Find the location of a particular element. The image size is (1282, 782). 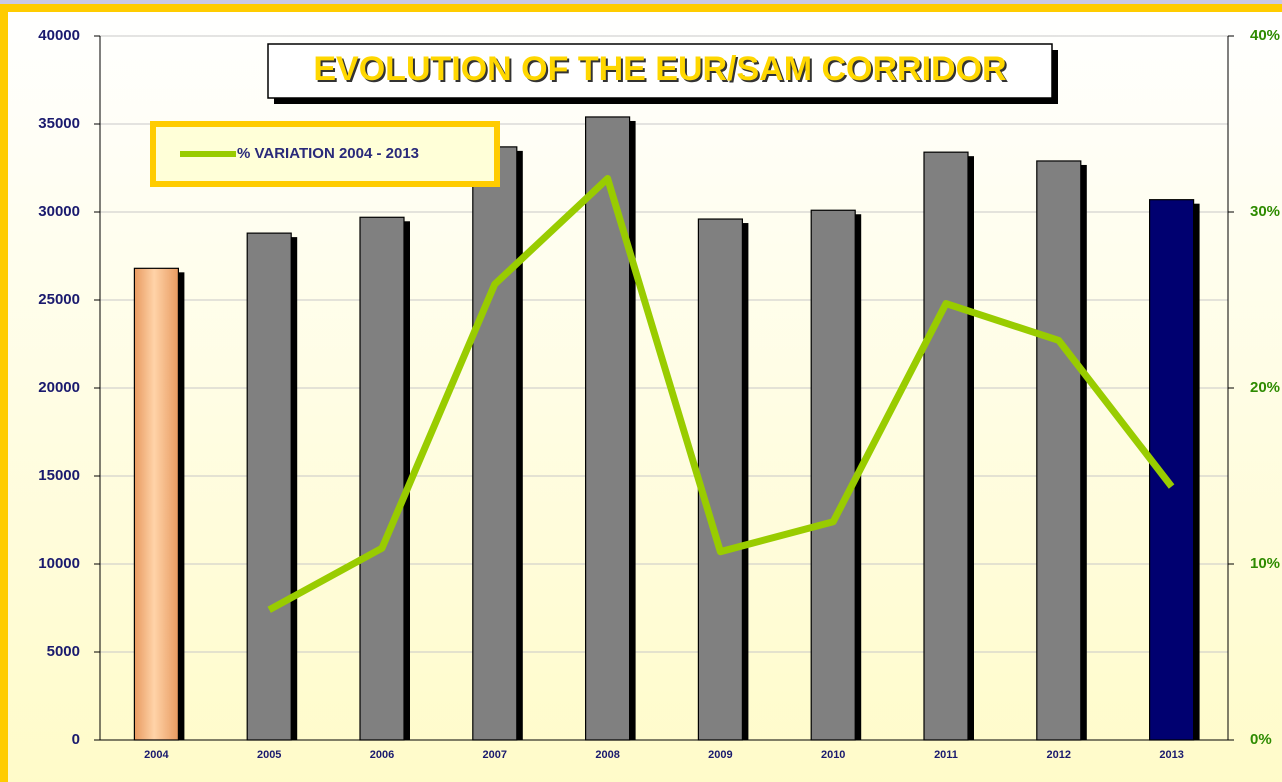

y-tick-label: 30000 is located at coordinates (59, 211).